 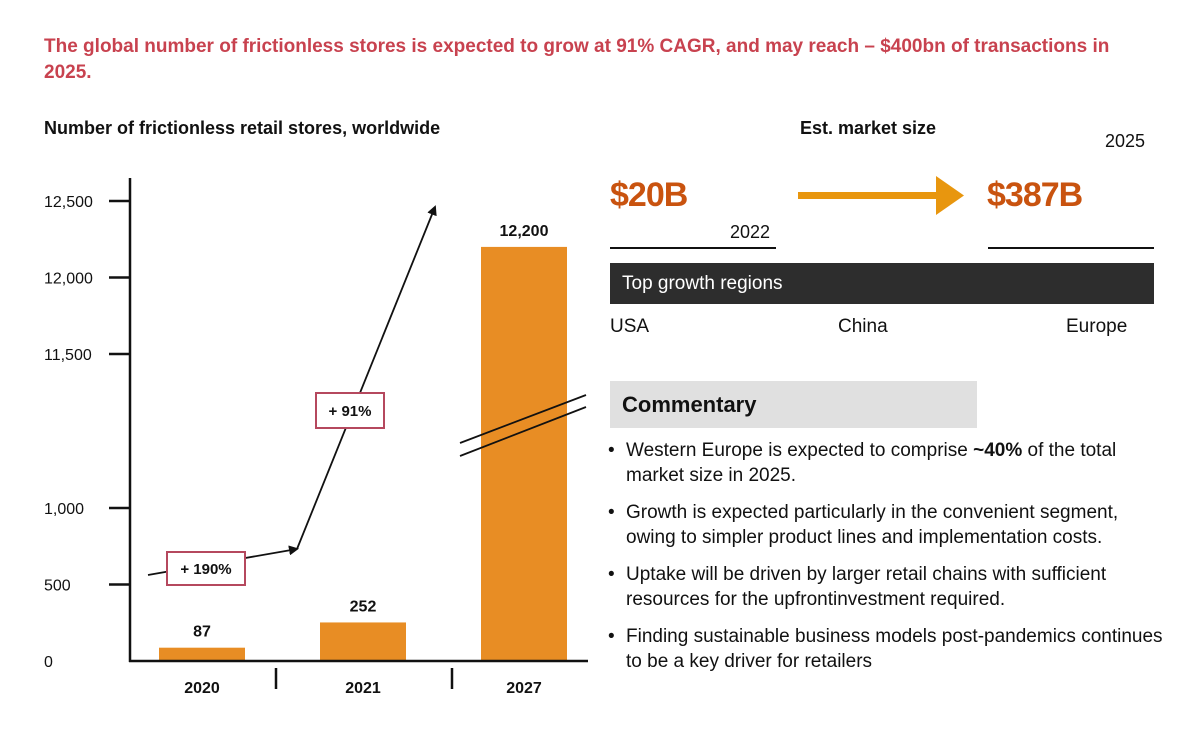 I want to click on data-label-2020: 87, so click(x=202, y=632).